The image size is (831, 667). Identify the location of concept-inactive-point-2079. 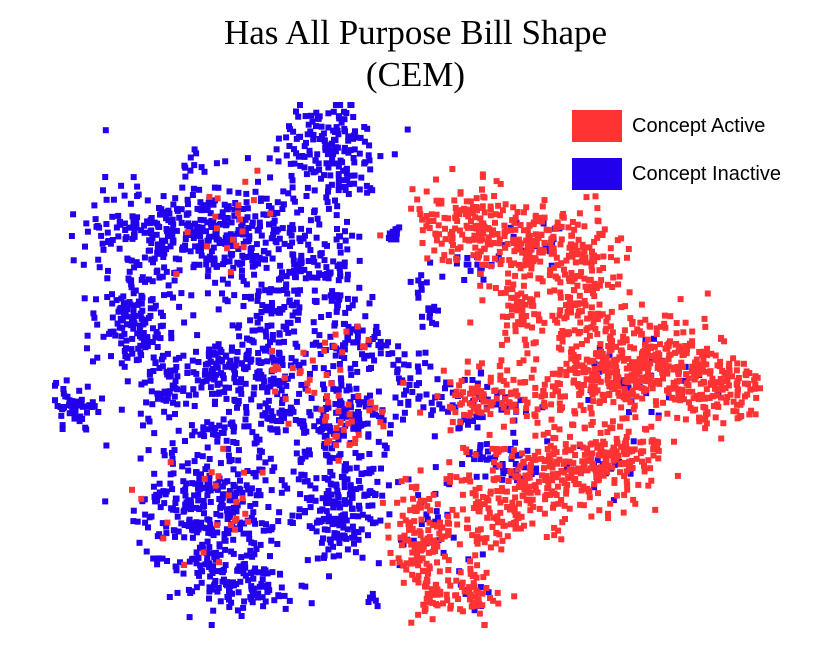
(341, 516).